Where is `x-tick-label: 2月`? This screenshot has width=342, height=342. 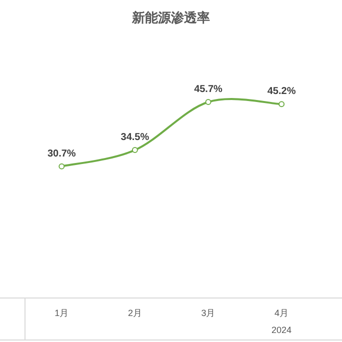
x-tick-label: 2月 is located at coordinates (135, 313).